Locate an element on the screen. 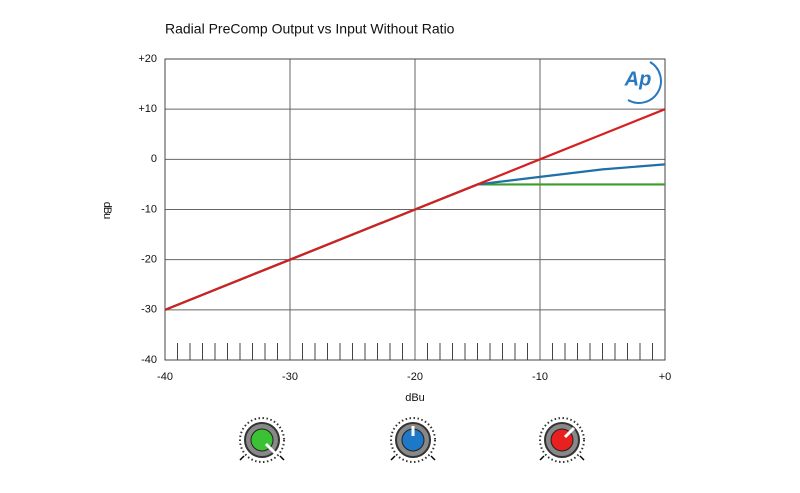  logo: Ap is located at coordinates (643, 82).